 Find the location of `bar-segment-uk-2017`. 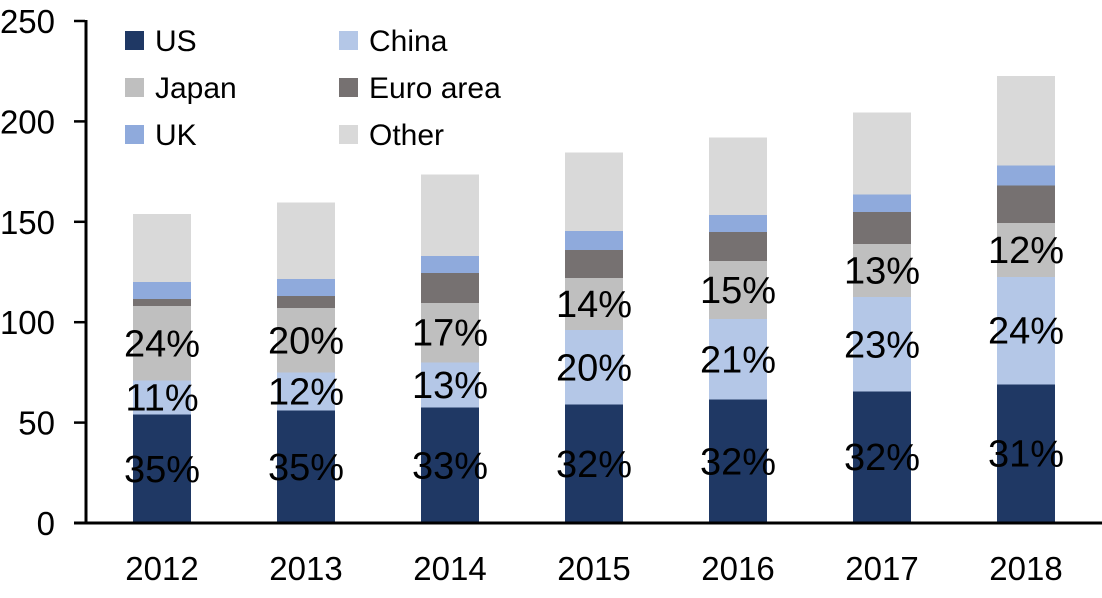

bar-segment-uk-2017 is located at coordinates (882, 203).